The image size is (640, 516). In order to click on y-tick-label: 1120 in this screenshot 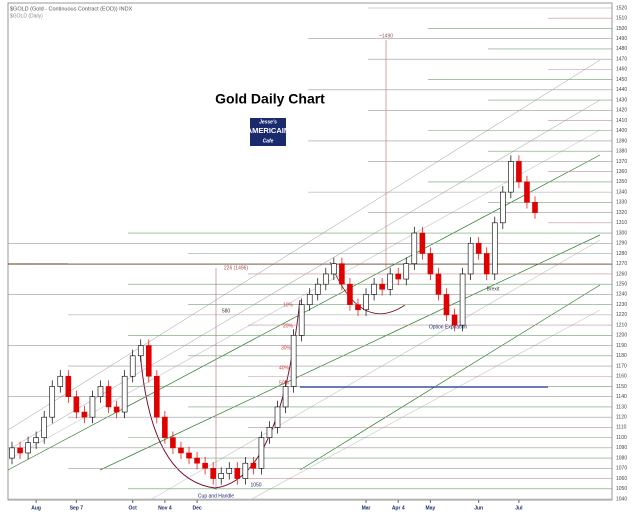, I will do `click(621, 417)`.